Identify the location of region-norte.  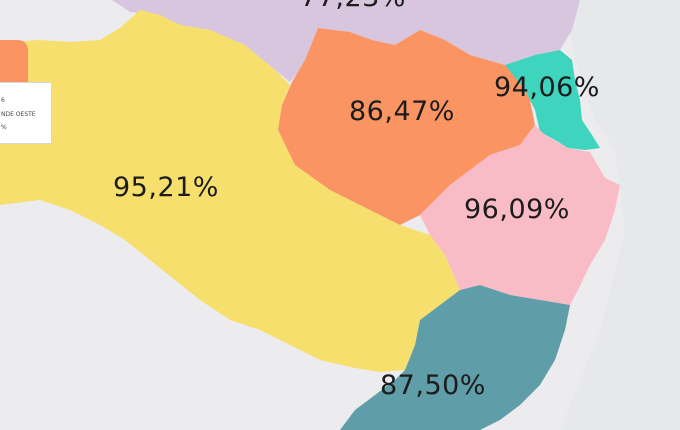
(346, 41).